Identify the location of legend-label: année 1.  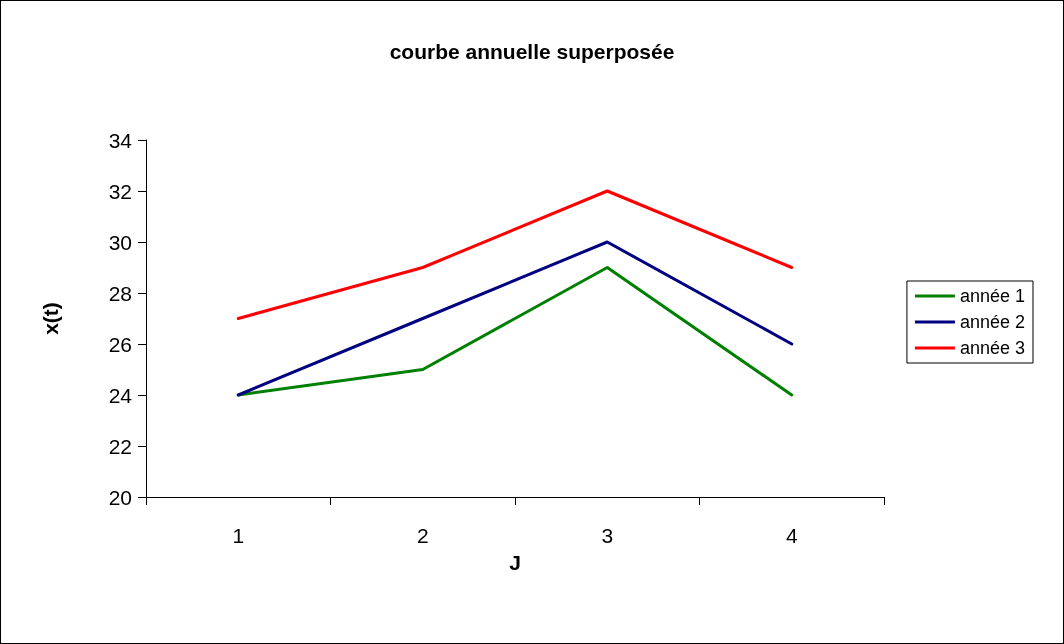
(992, 296).